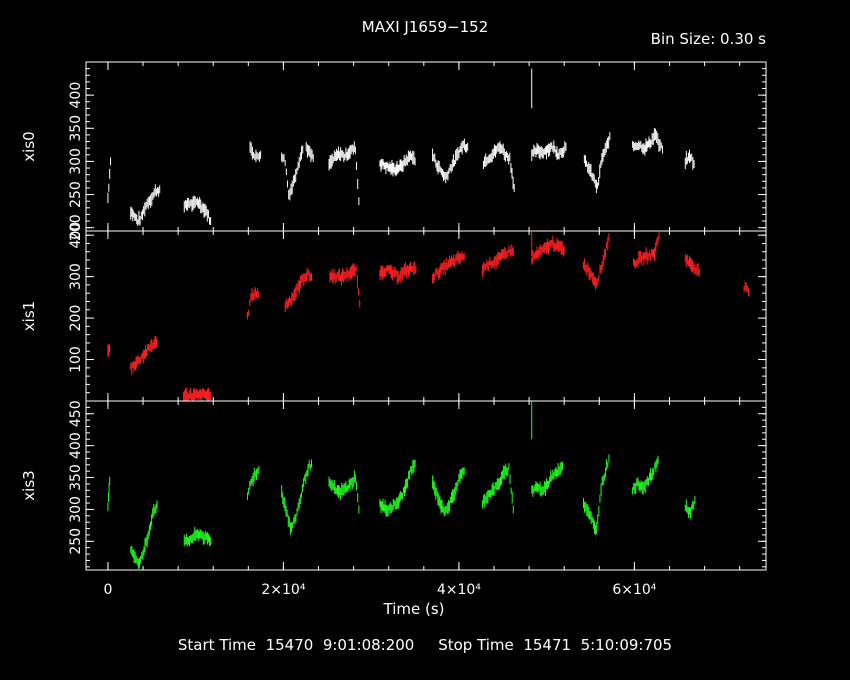 Image resolution: width=850 pixels, height=680 pixels. Describe the element at coordinates (283, 590) in the screenshot. I see `x-tick-label: 2×10⁴` at that location.